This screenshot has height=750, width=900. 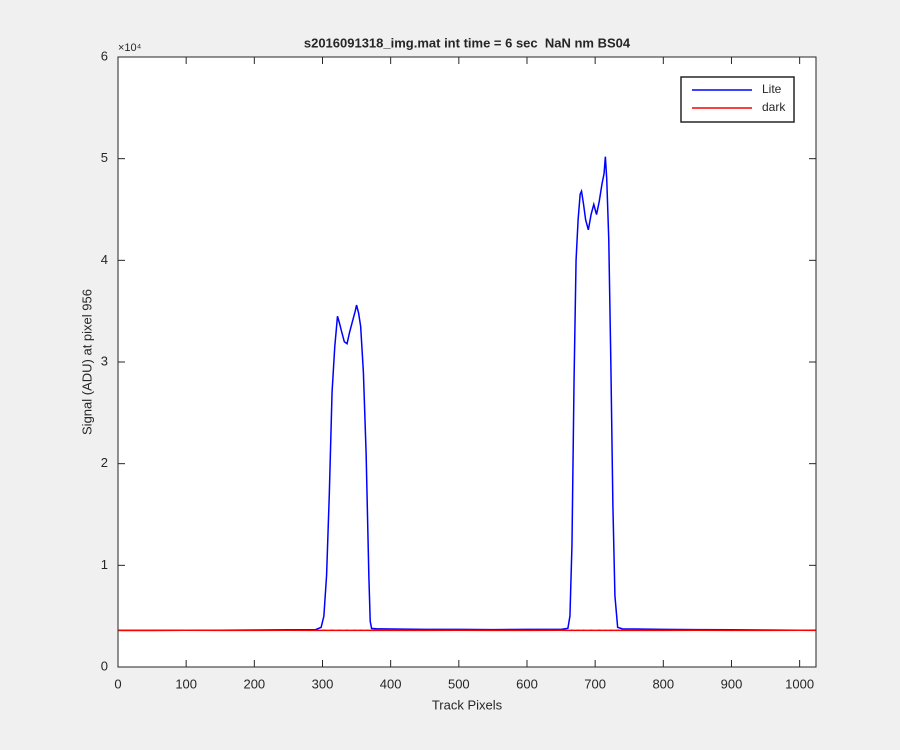 I want to click on legend-label: dark, so click(x=774, y=107).